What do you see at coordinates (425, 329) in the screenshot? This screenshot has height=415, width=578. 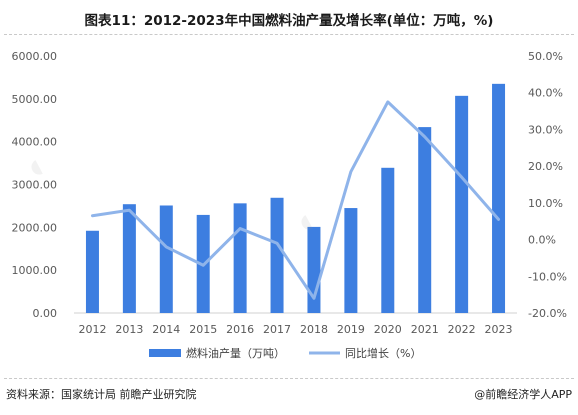 I see `x-tick-label: 2021` at bounding box center [425, 329].